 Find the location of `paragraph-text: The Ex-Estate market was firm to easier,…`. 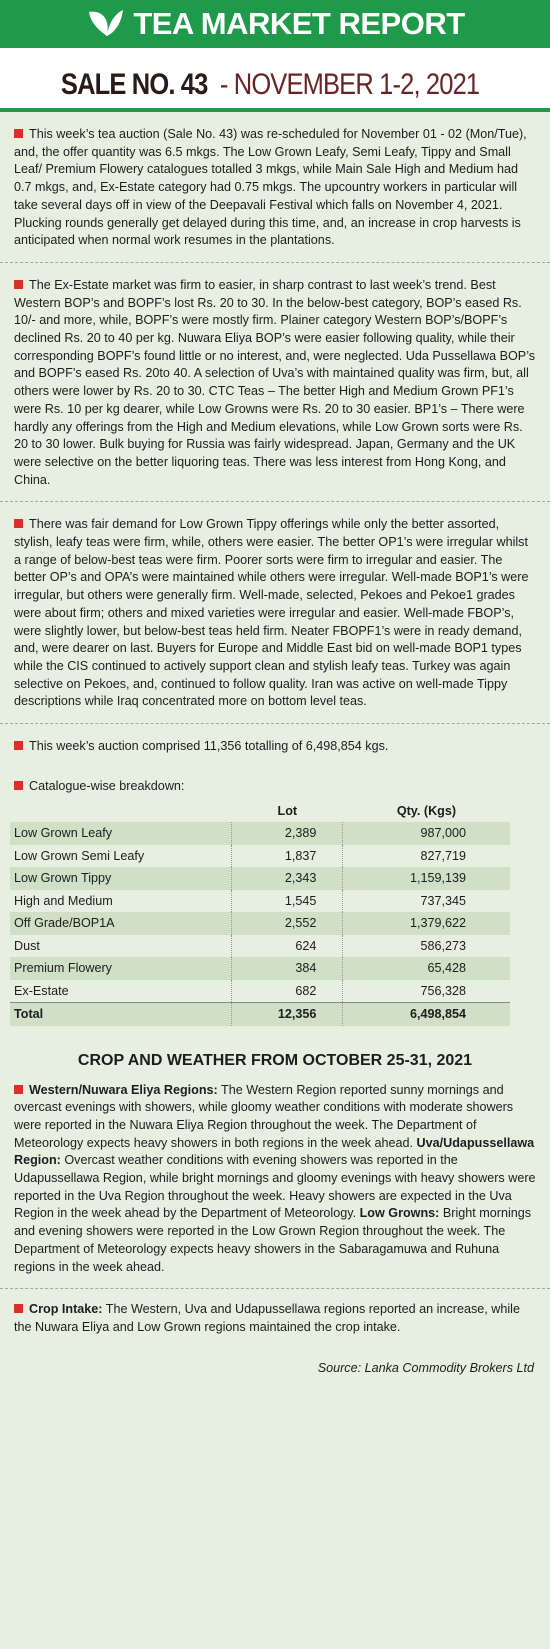

paragraph-text: The Ex-Estate market was firm to easier,… is located at coordinates (275, 382).